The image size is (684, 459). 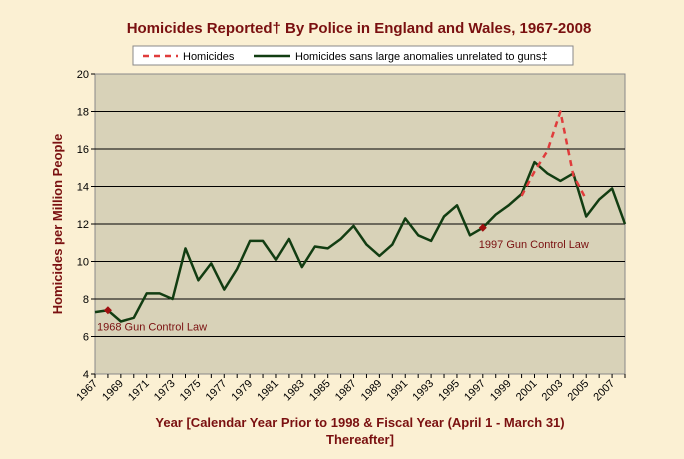 What do you see at coordinates (57, 224) in the screenshot?
I see `y-axis-title: Homicides per Million People` at bounding box center [57, 224].